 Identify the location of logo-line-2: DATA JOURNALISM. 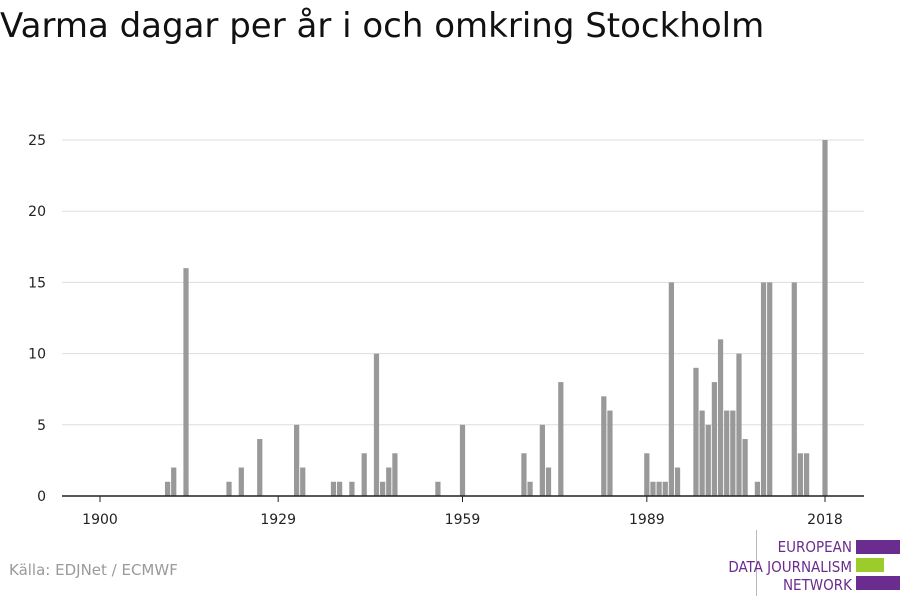
(790, 567).